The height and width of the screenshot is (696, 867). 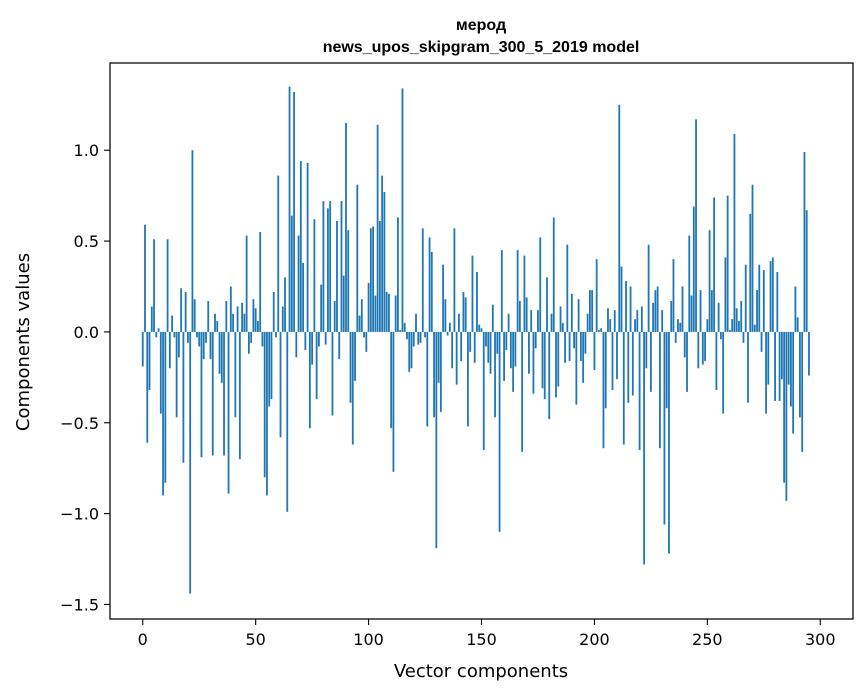 What do you see at coordinates (86, 150) in the screenshot?
I see `y-tick-label: 1.0` at bounding box center [86, 150].